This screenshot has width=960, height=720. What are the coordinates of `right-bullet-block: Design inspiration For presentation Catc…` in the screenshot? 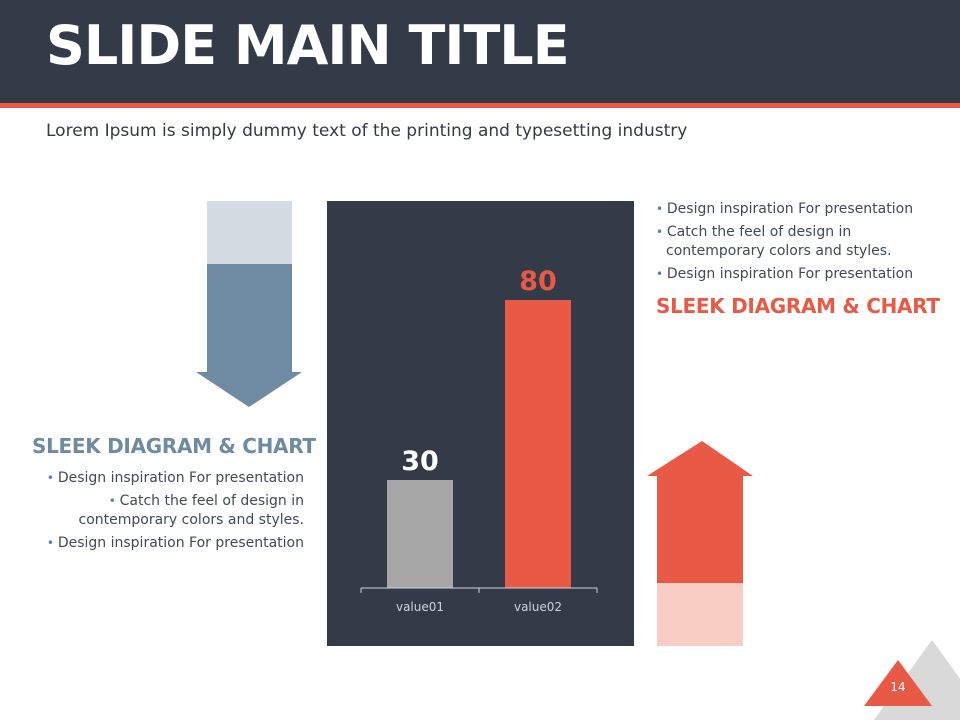 It's located at (796, 244).